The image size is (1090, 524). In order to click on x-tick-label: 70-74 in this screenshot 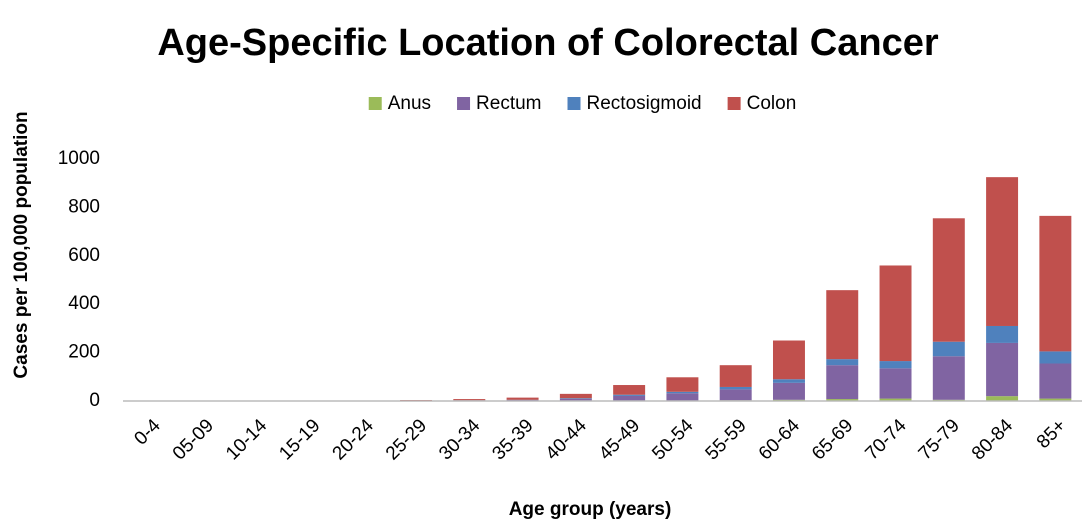, I will do `click(886, 440)`.